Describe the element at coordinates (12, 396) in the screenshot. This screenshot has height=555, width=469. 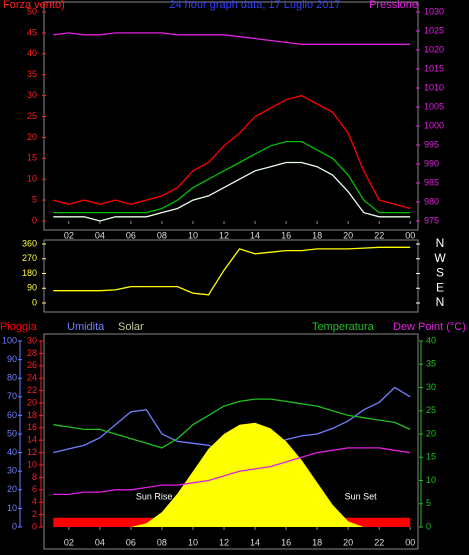
I see `y-tick-label: 70` at that location.